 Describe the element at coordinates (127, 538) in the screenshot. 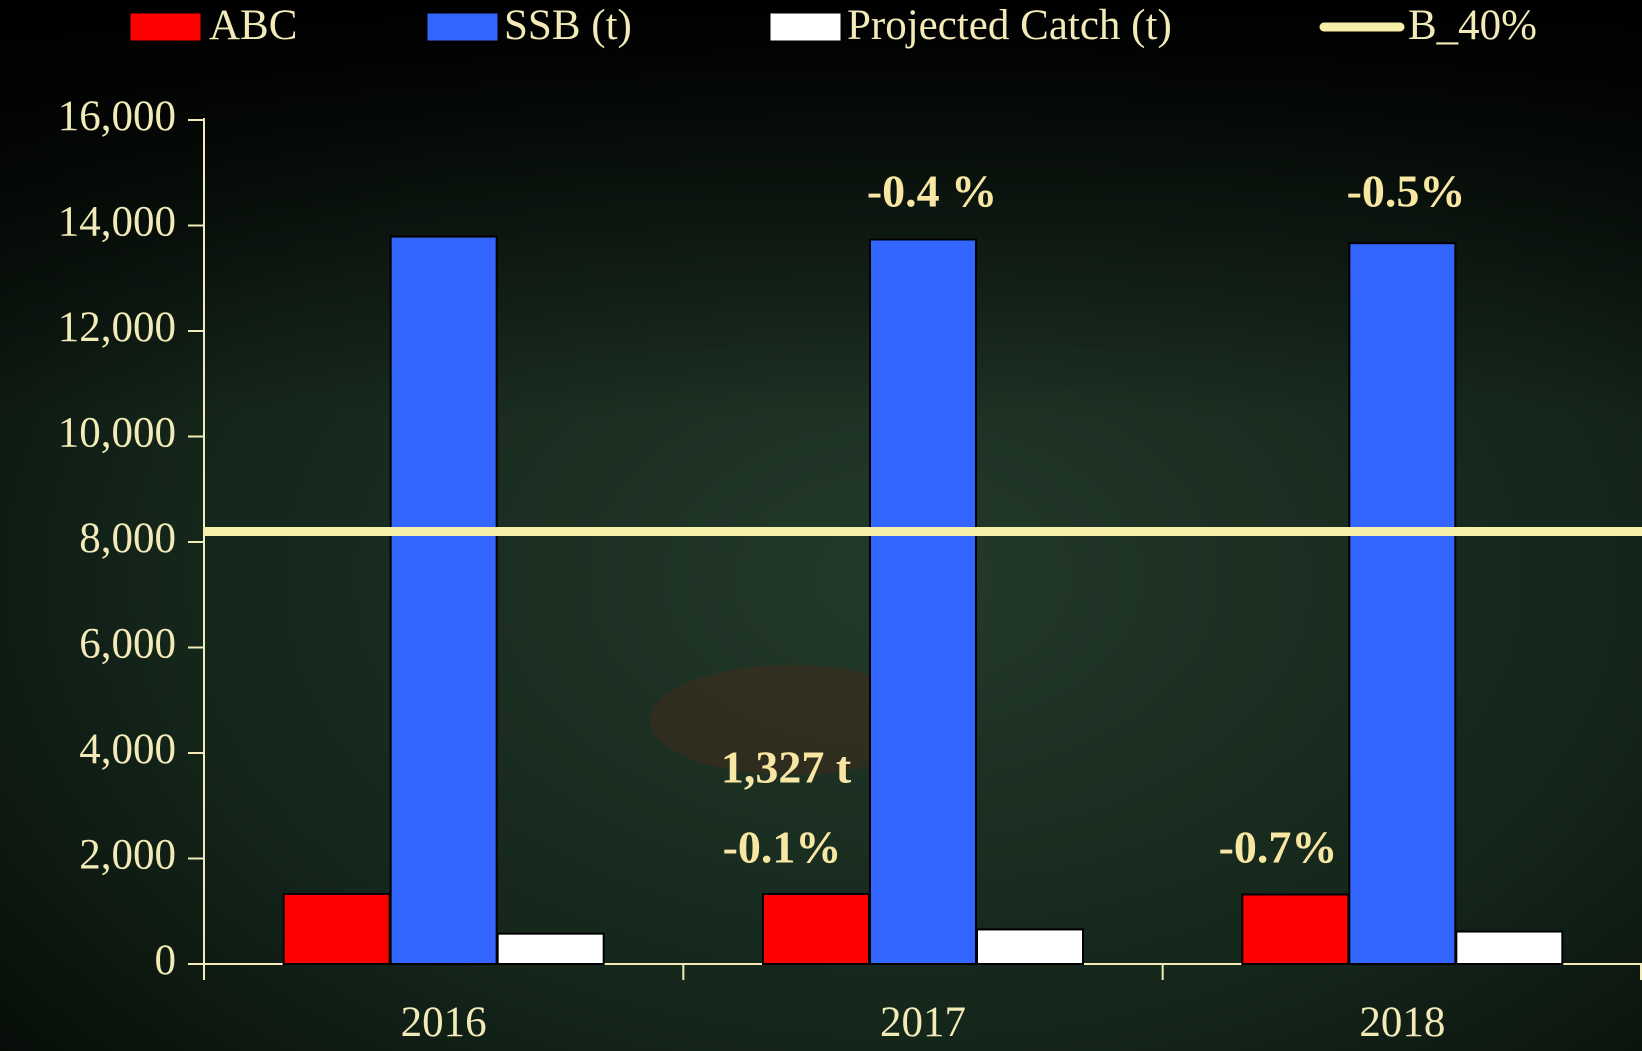

I see `y-tick-label: 8,000` at that location.